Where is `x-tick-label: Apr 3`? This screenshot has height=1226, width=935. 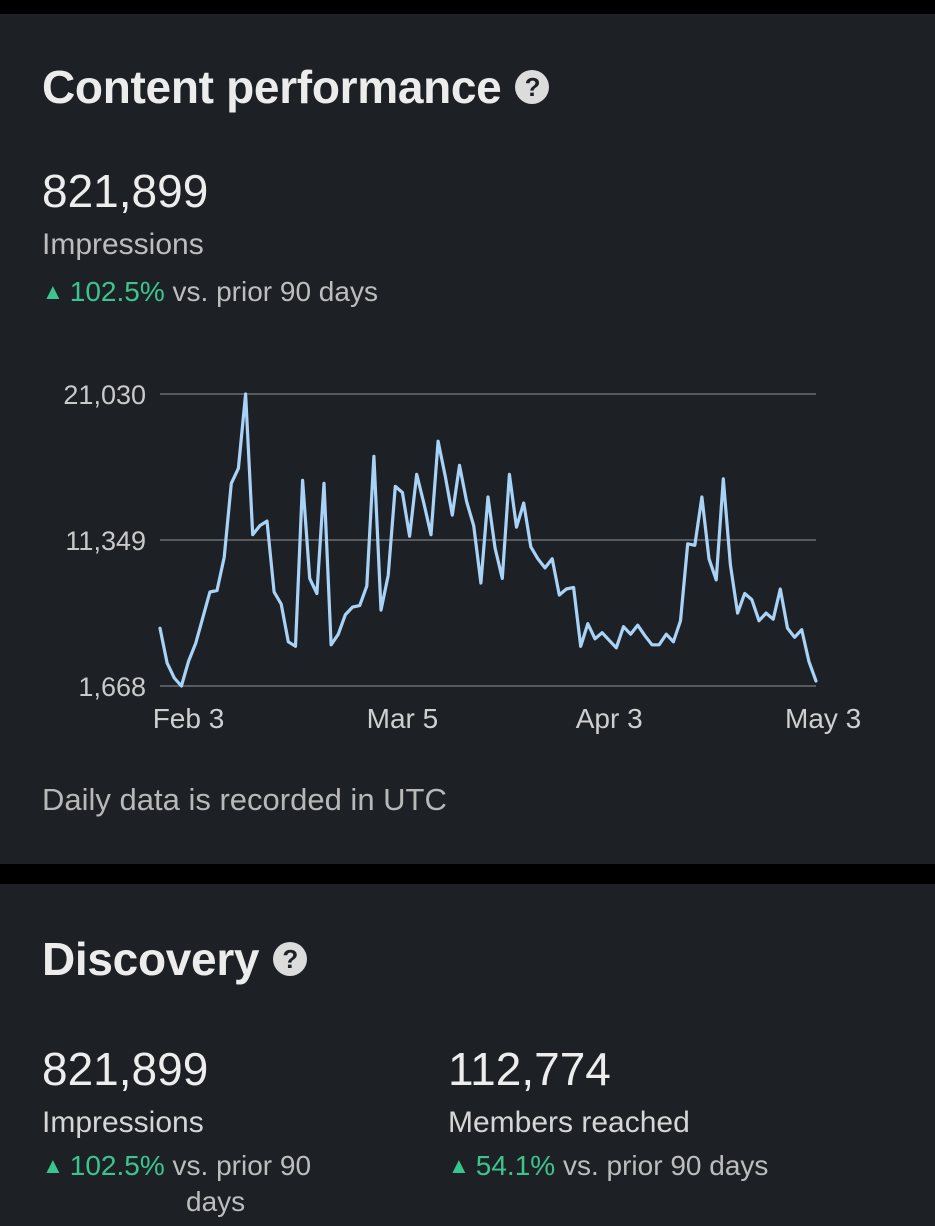 x-tick-label: Apr 3 is located at coordinates (609, 718).